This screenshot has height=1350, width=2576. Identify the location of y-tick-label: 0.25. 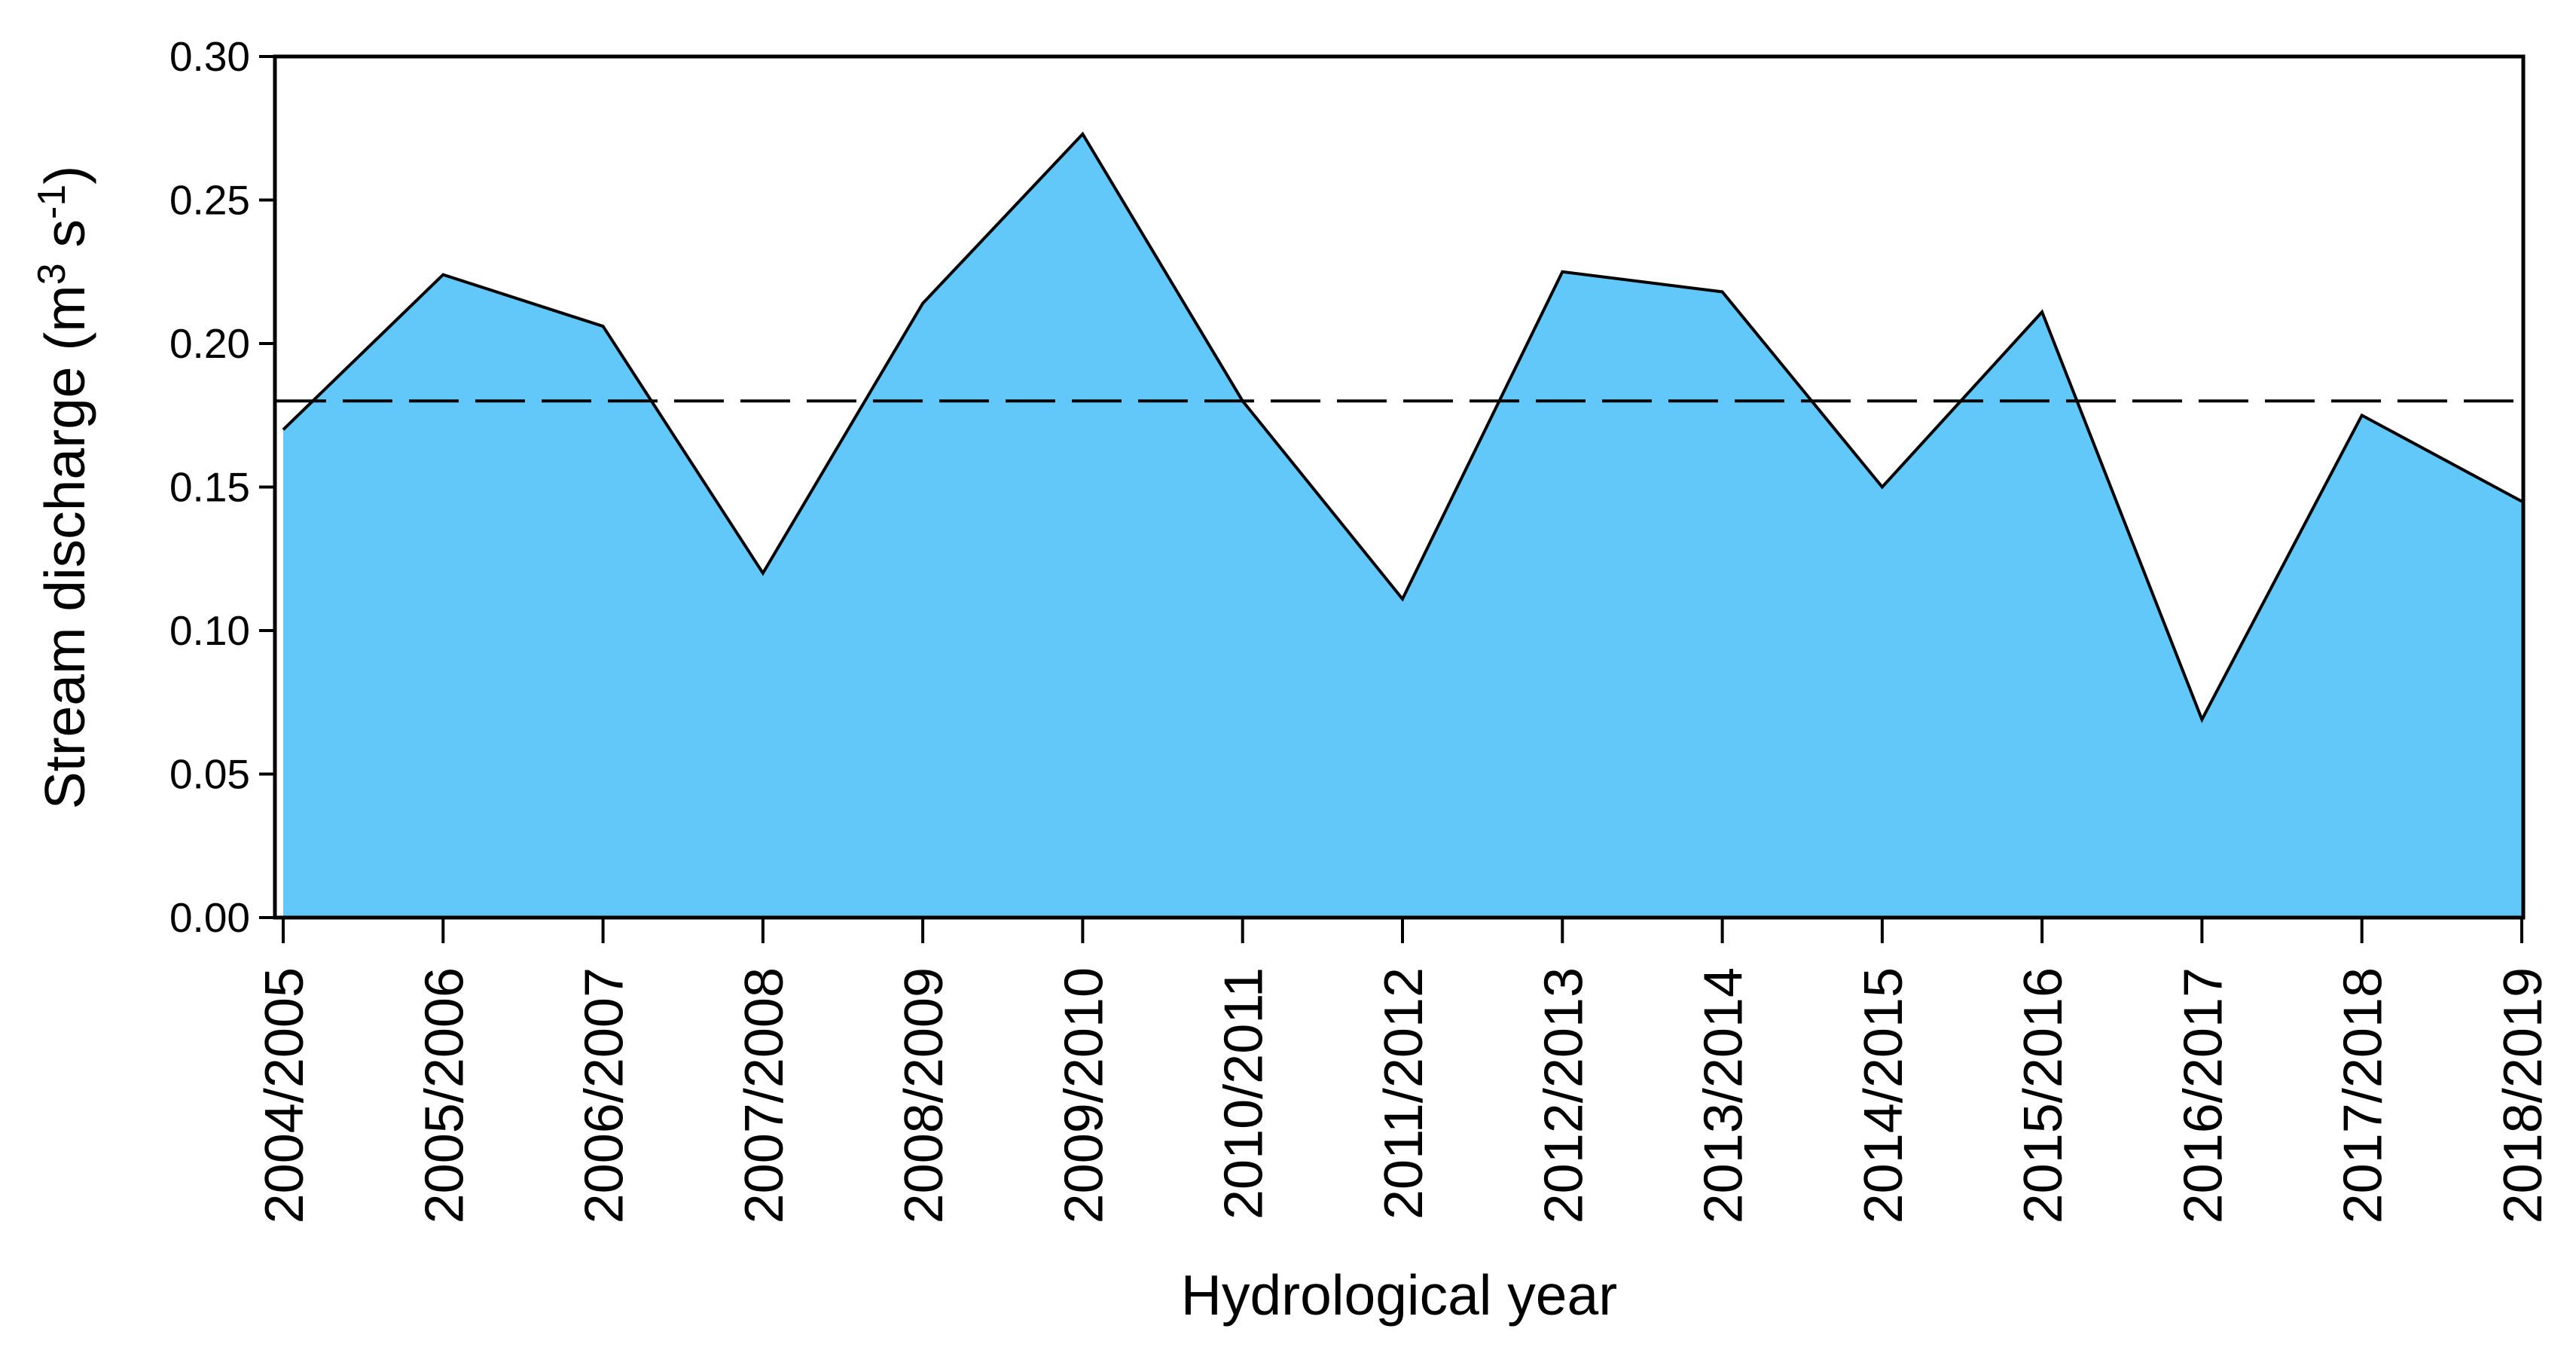
(210, 200).